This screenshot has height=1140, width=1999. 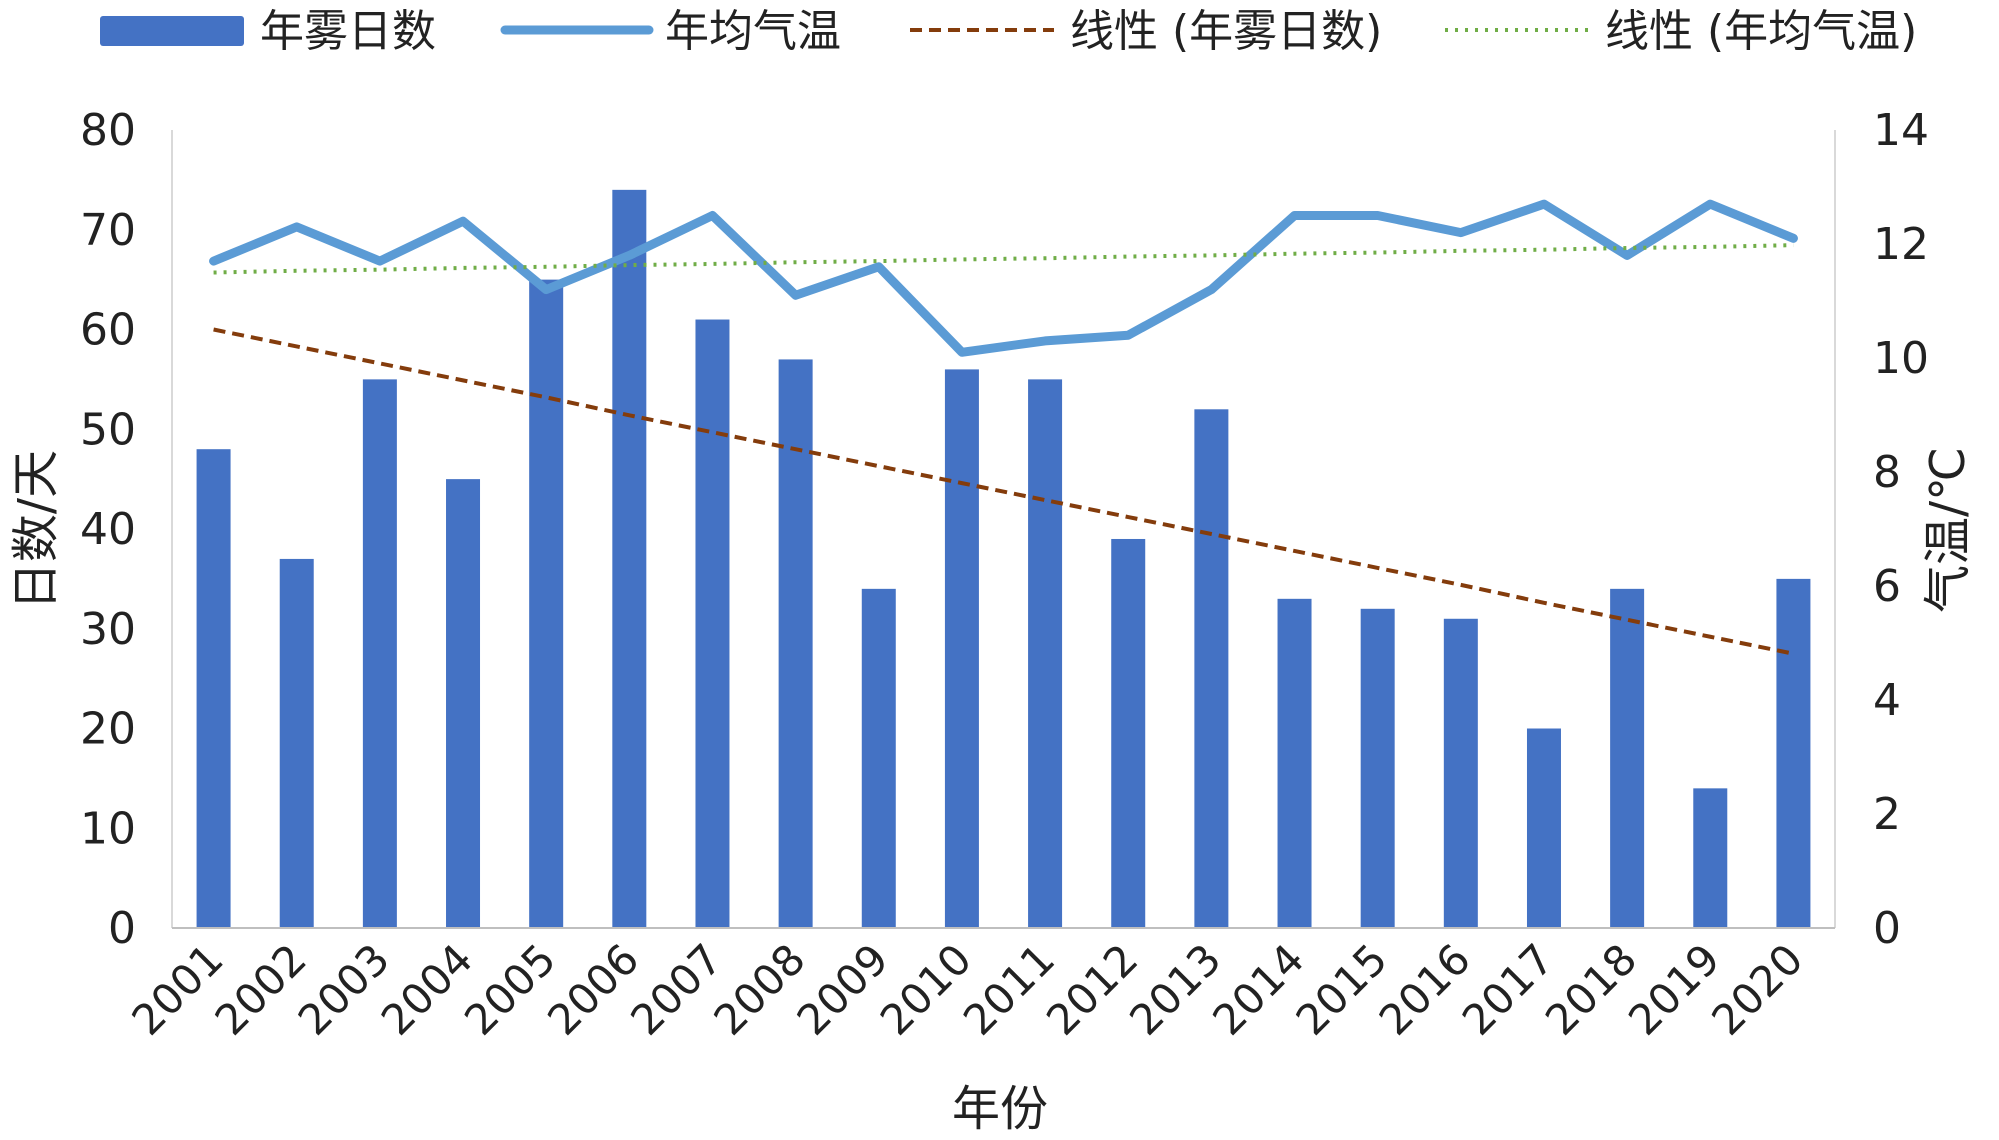 What do you see at coordinates (1887, 586) in the screenshot?
I see `y2-tick-label: 6` at bounding box center [1887, 586].